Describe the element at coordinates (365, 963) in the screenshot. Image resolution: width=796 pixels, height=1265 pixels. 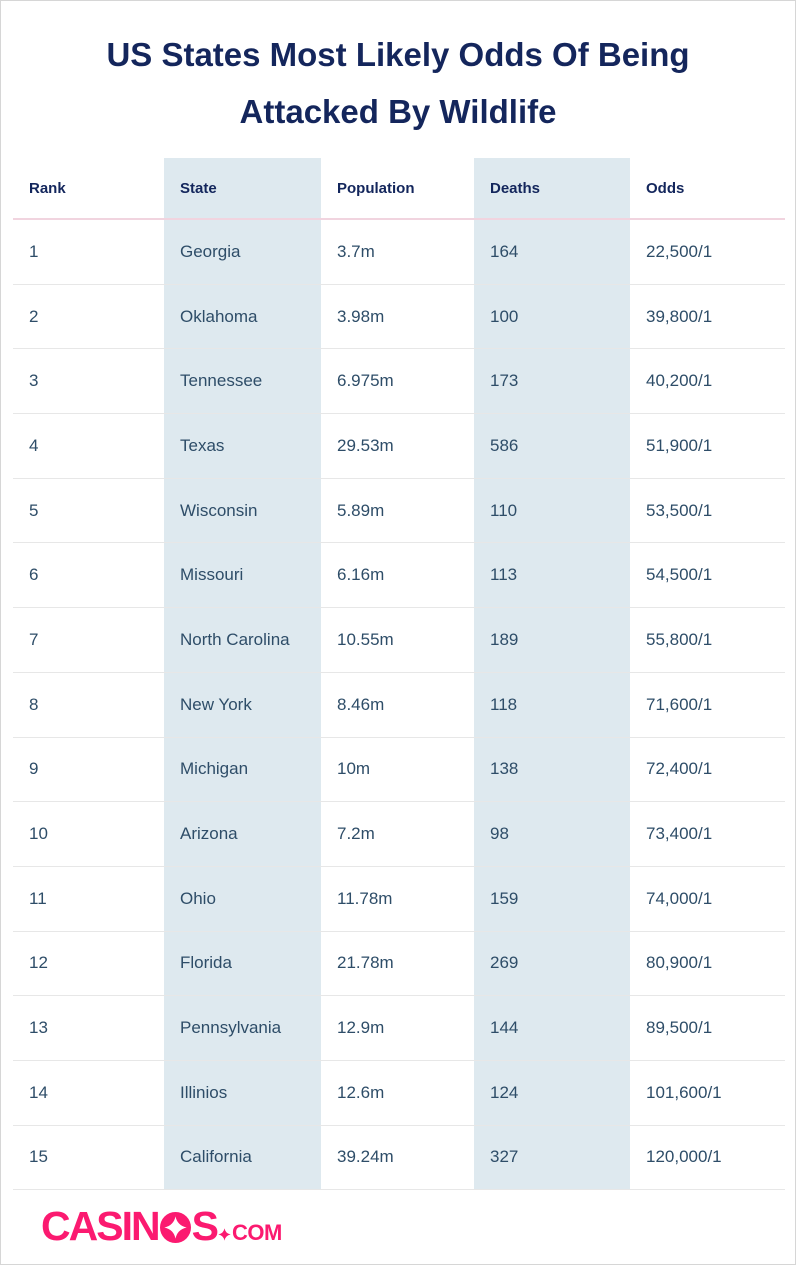
I see `cell-population: 21.78m` at that location.